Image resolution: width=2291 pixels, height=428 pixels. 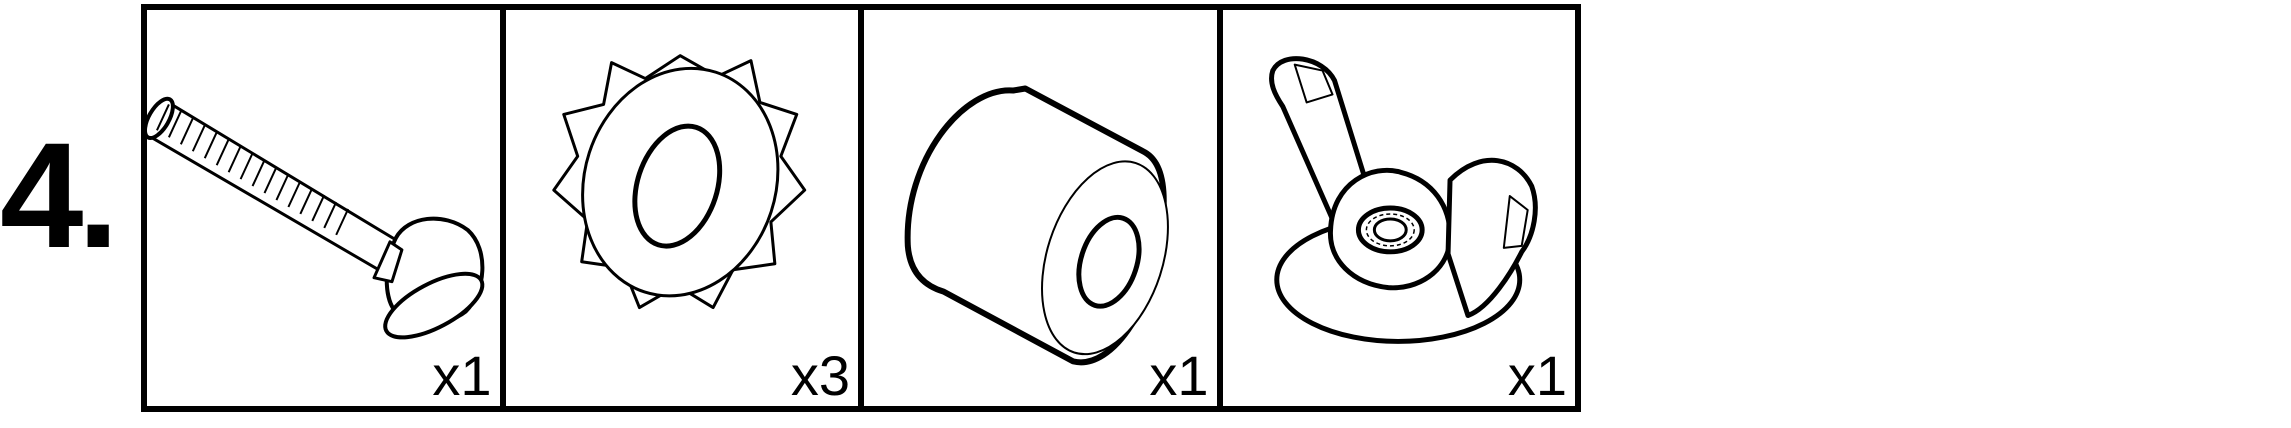 I want to click on part-cell-bolt: x1, so click(x=326, y=208).